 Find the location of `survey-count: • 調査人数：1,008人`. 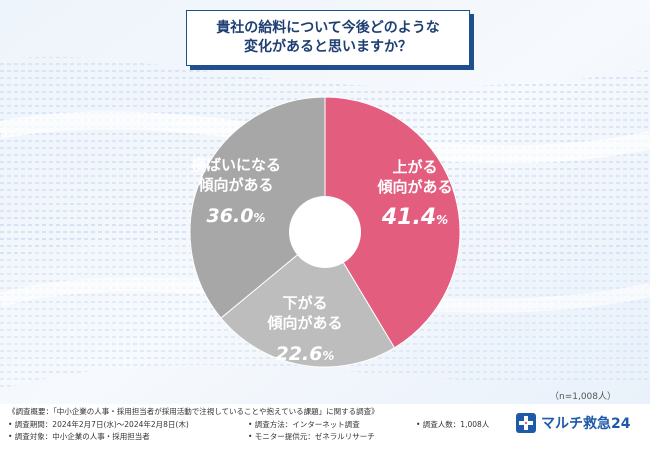

survey-count: • 調査人数：1,008人 is located at coordinates (453, 424).